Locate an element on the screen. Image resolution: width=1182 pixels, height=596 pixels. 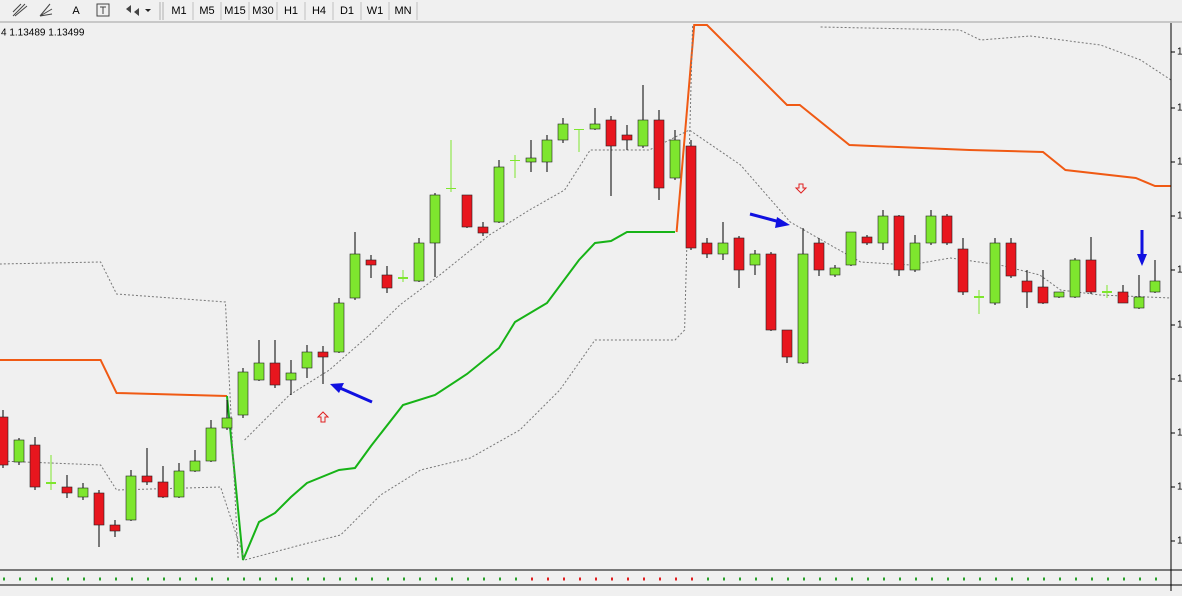
text-tool: A is located at coordinates (76, 11).